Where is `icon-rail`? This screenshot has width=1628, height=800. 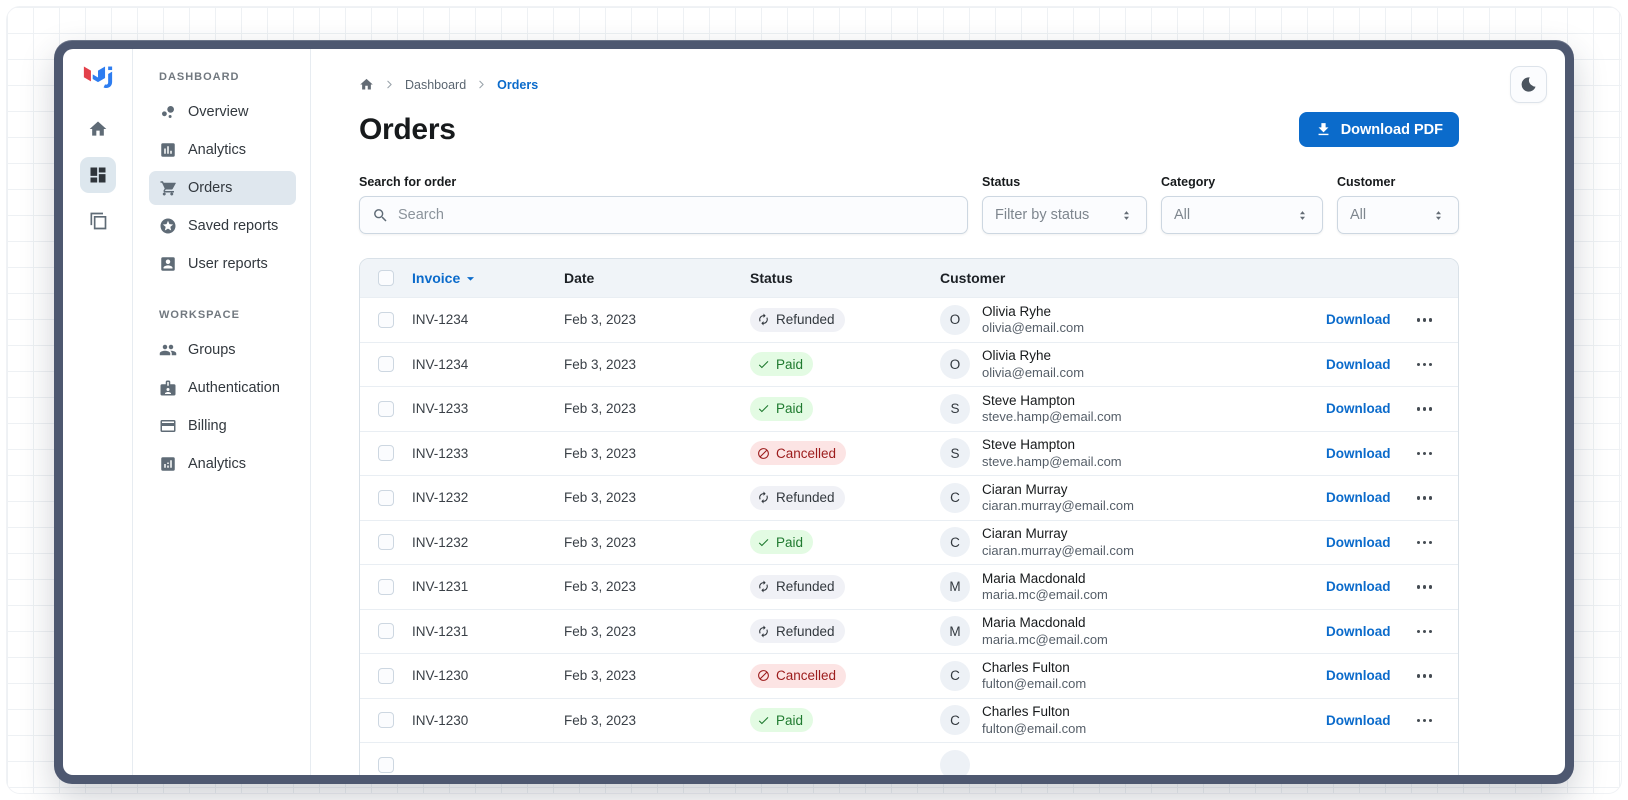 icon-rail is located at coordinates (98, 412).